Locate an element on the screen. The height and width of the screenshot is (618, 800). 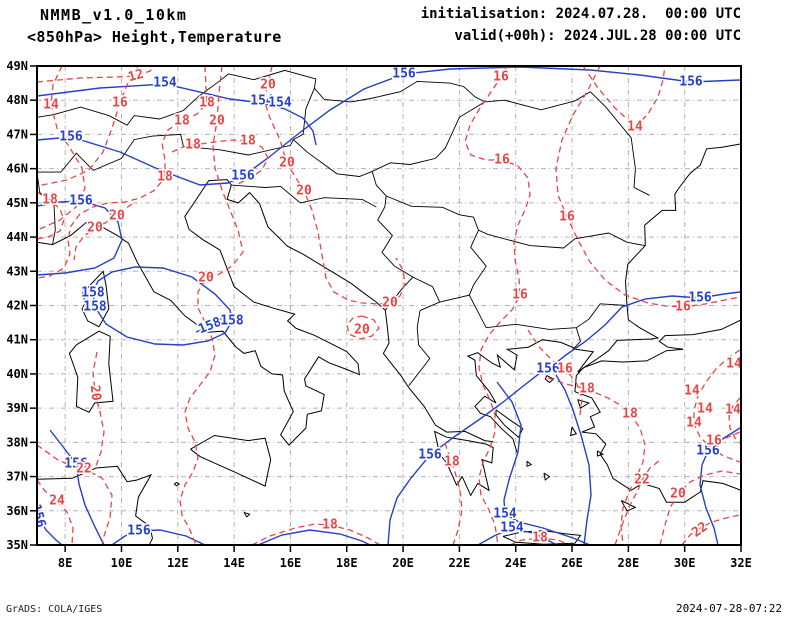
lon-axis-label: 20E is located at coordinates (403, 563).